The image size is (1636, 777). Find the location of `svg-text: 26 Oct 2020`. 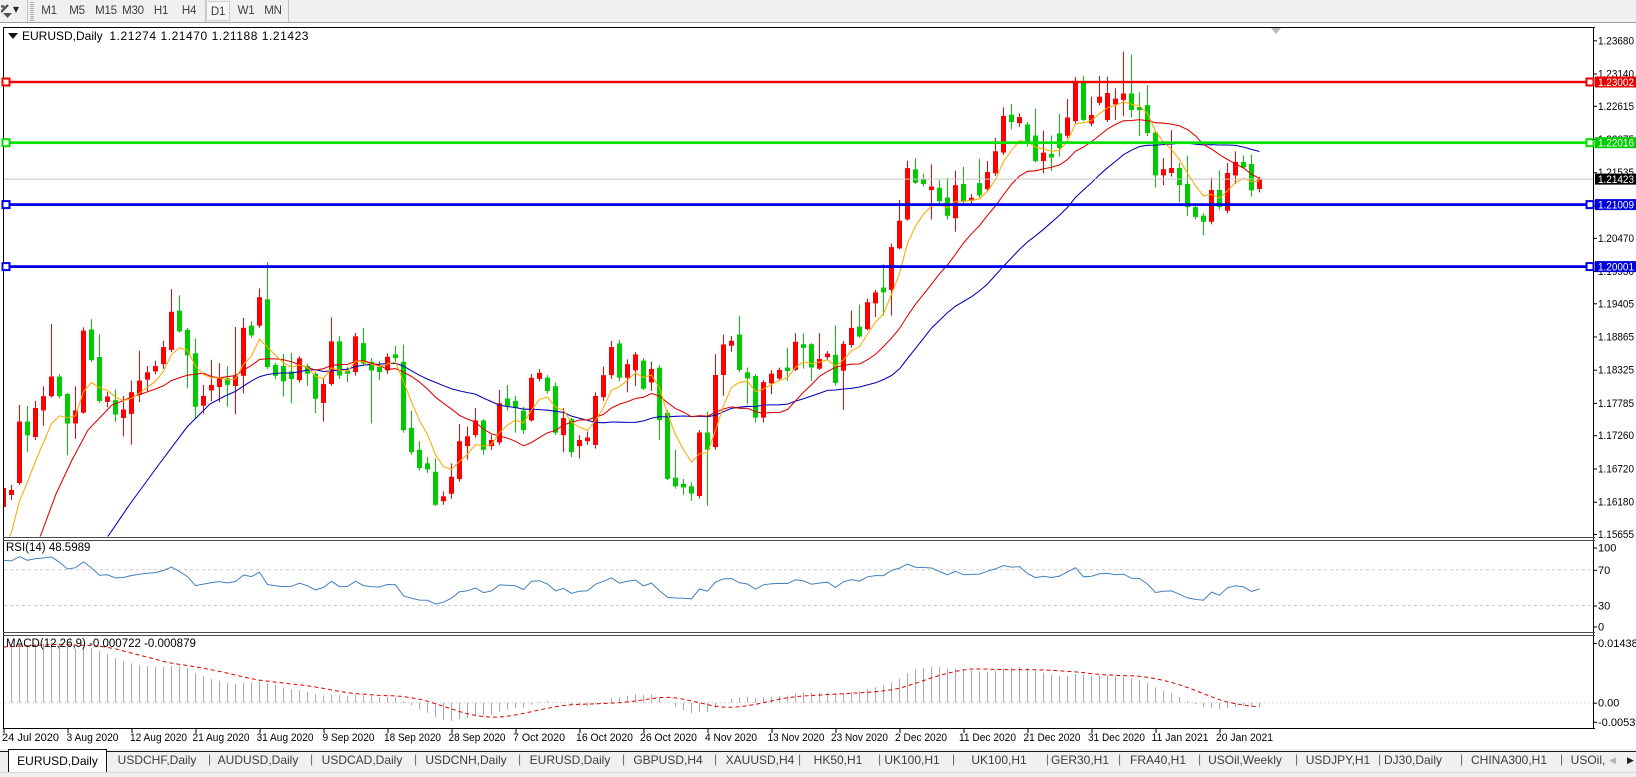

svg-text: 26 Oct 2020 is located at coordinates (668, 738).